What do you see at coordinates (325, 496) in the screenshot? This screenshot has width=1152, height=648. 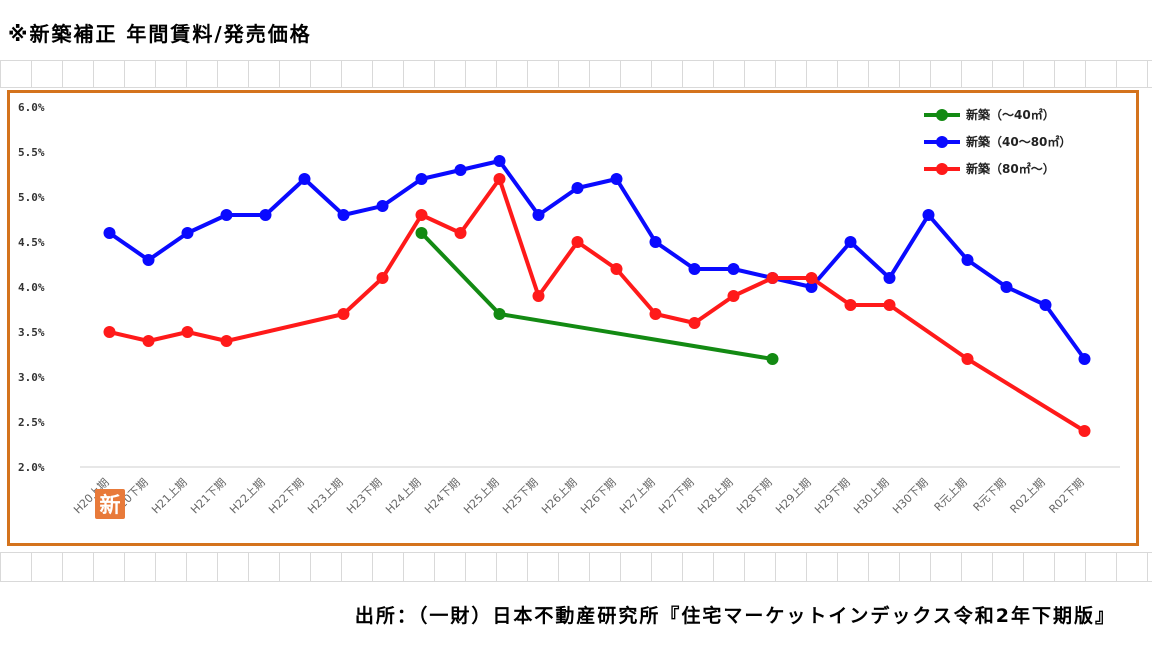 I see `x-tick-label: H23上期` at bounding box center [325, 496].